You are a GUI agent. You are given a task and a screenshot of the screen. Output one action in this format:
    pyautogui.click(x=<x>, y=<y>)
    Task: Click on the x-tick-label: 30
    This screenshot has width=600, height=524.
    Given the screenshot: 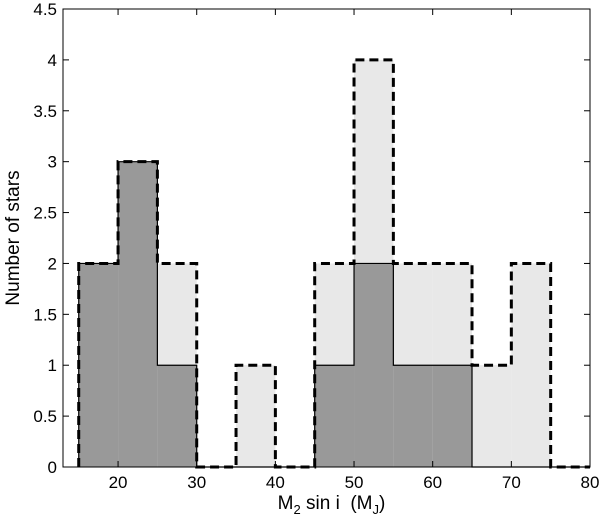 What is the action you would take?
    pyautogui.click(x=196, y=482)
    